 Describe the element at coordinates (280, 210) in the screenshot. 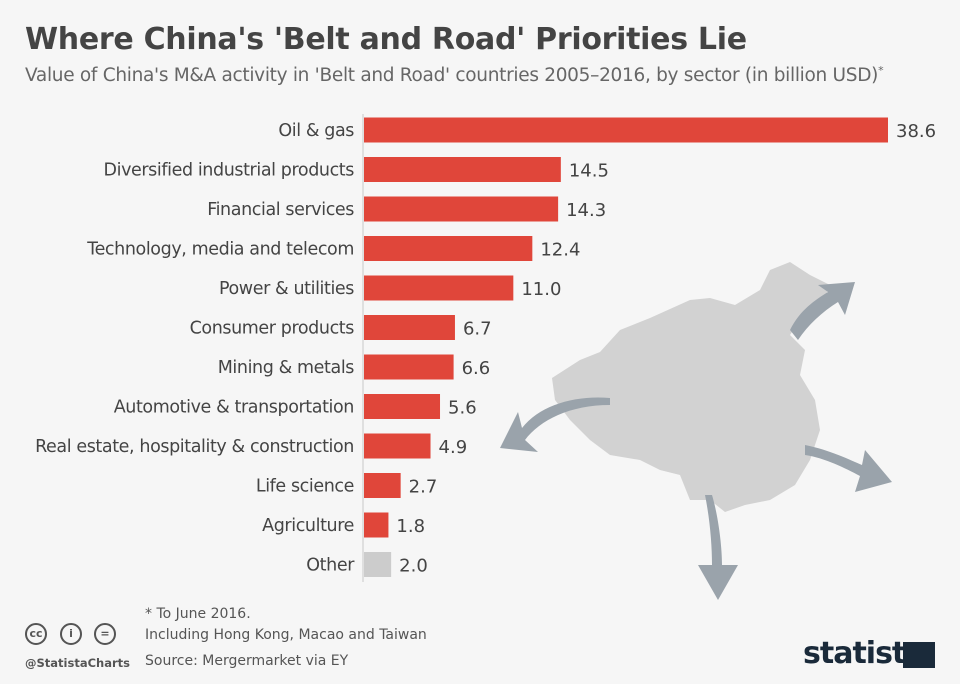

I see `category-label: Financial services` at that location.